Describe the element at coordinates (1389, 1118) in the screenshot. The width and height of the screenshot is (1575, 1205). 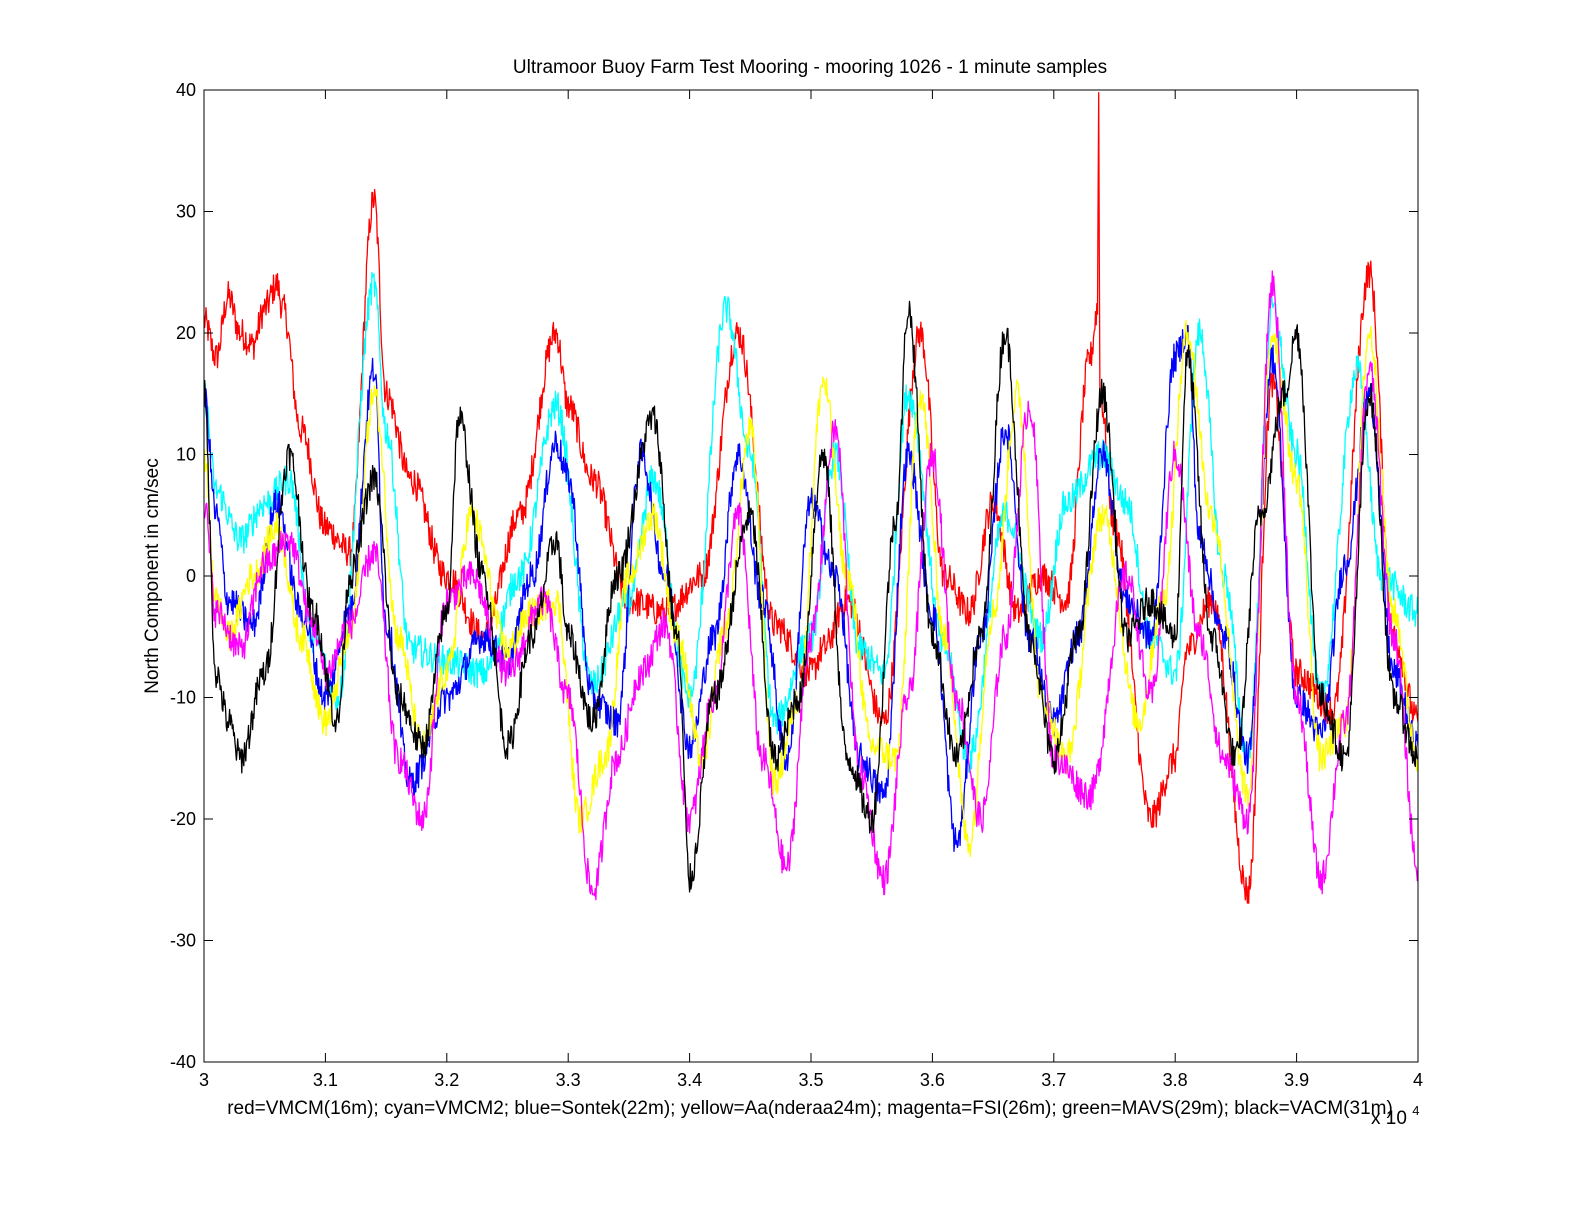
I see `x-axis-multiplier-base: x 10` at that location.